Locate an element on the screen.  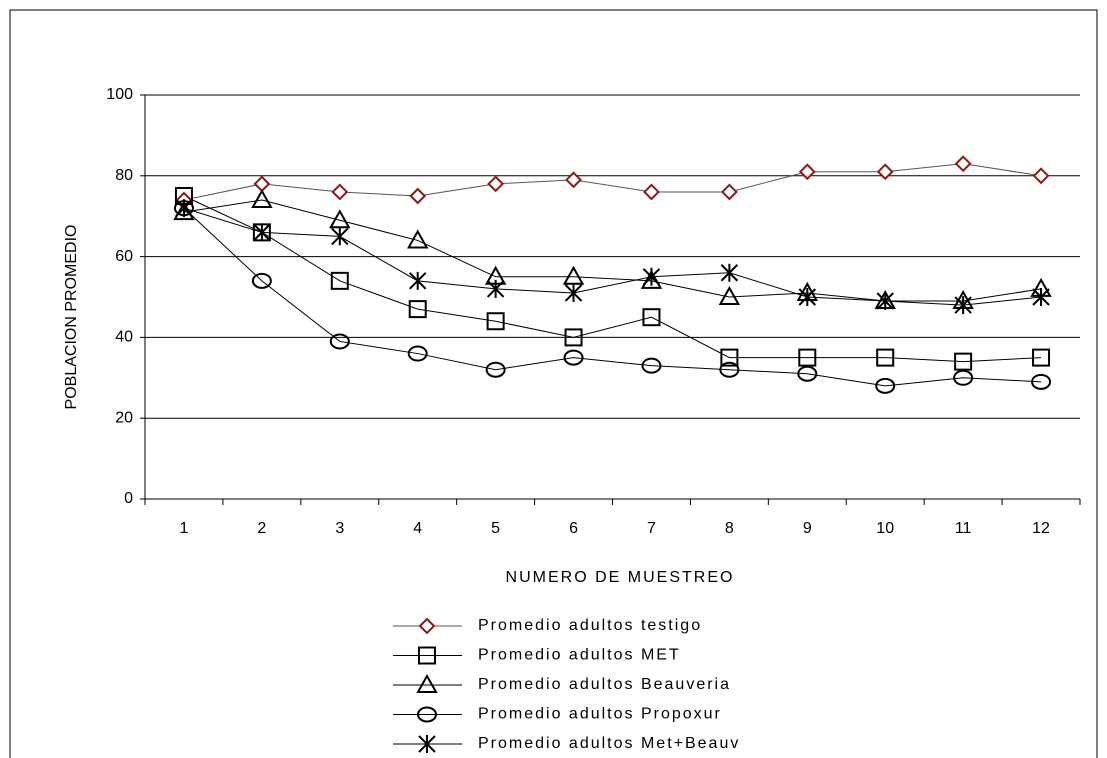
y-tick-label: 100 is located at coordinates (119, 94).